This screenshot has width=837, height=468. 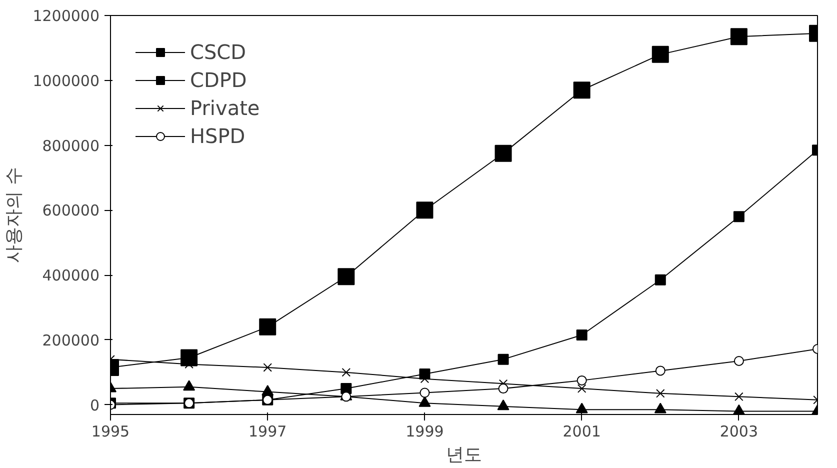 What do you see at coordinates (71, 275) in the screenshot?
I see `y-tick-label: 400000` at bounding box center [71, 275].